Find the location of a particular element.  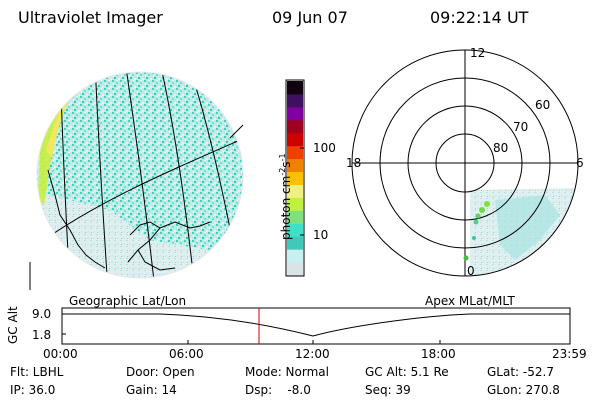

orbit-timeline is located at coordinates (316, 326).